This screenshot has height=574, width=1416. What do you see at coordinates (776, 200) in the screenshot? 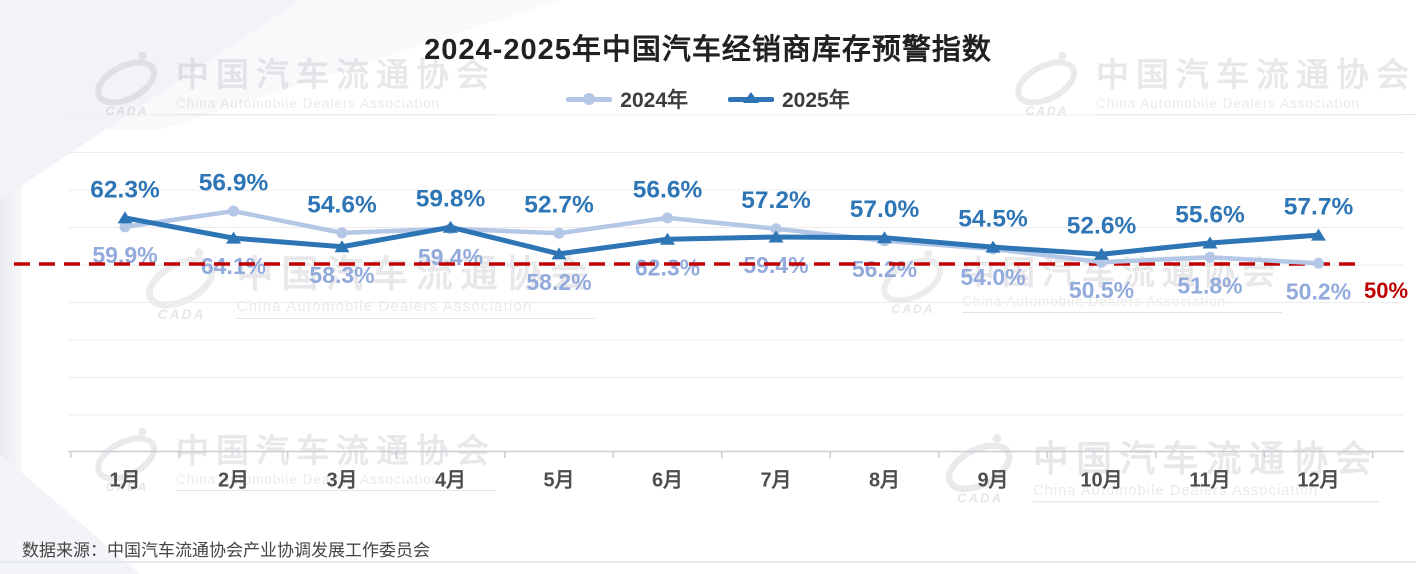
I see `data-label-2025-7月: 57.2%` at bounding box center [776, 200].